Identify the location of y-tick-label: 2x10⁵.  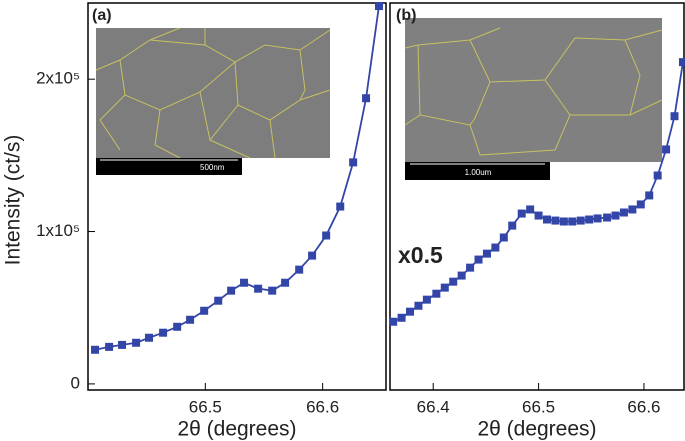
(58, 78).